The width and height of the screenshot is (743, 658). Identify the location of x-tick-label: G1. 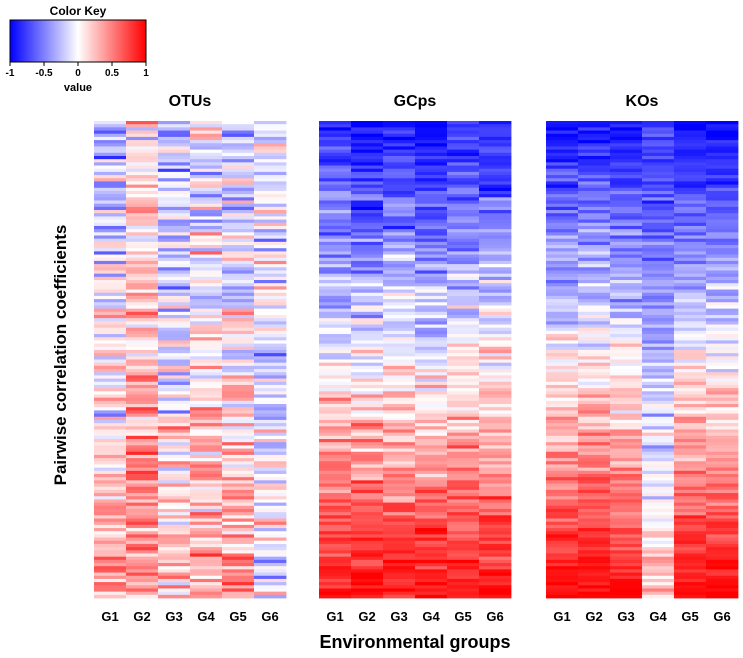
(334, 616).